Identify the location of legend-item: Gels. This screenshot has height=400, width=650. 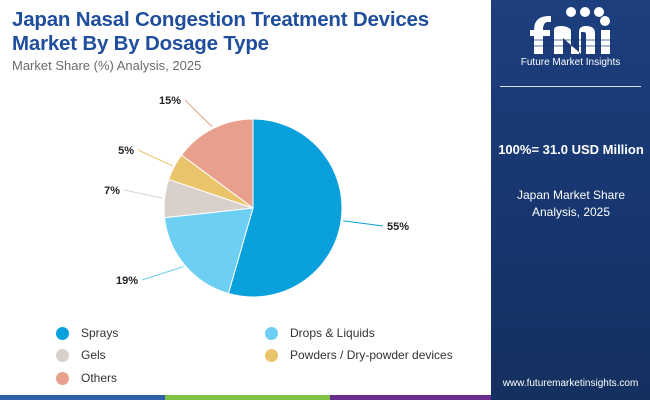
(81, 355).